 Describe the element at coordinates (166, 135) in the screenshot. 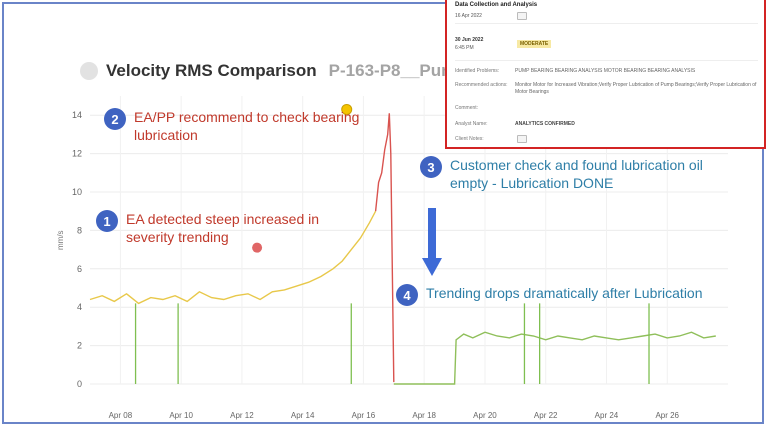

I see `annotation-2-line2: lubrication` at that location.